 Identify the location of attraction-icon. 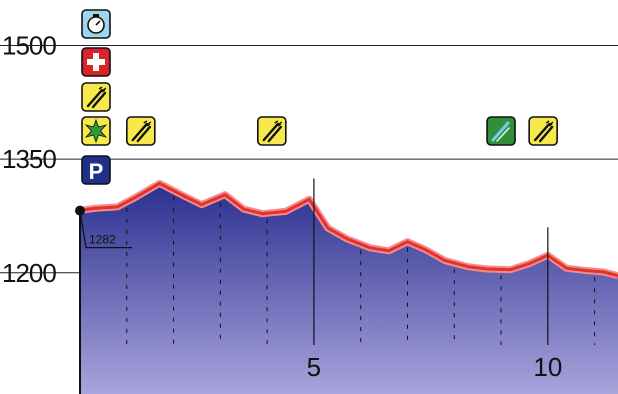
(96, 131).